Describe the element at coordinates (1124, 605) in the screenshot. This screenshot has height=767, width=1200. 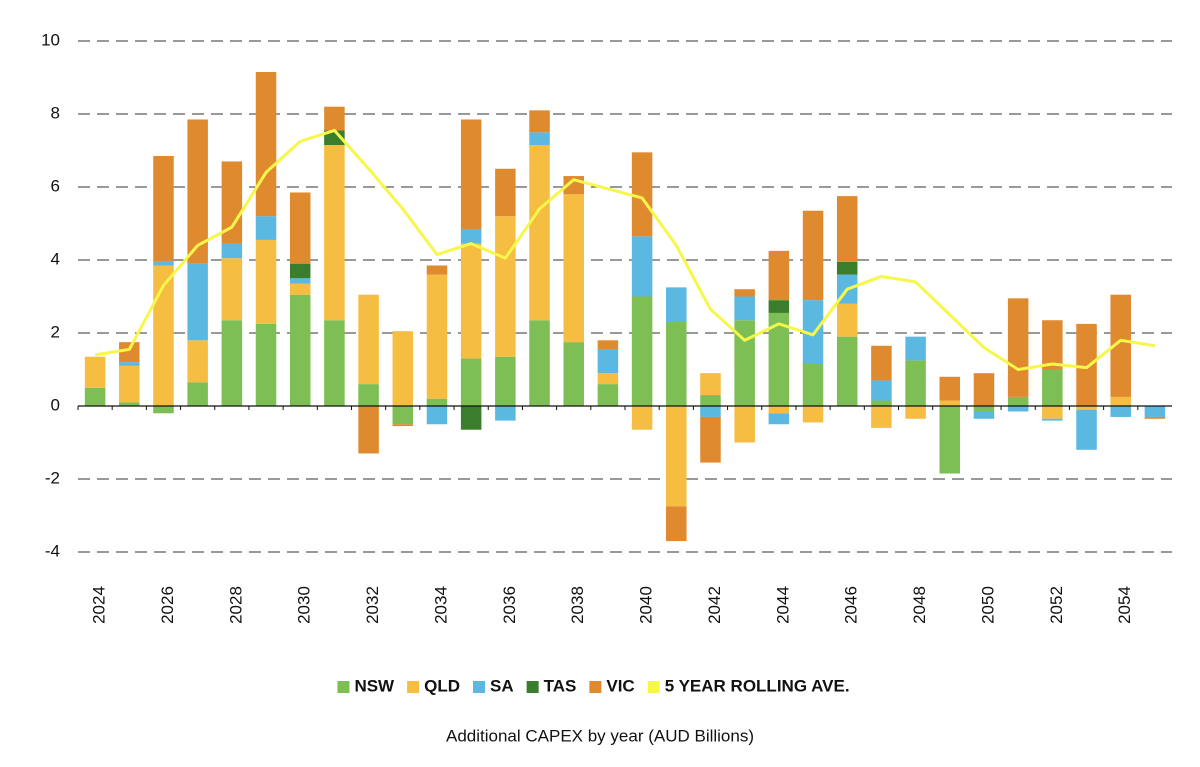
I see `x-tick-label: 2054` at that location.